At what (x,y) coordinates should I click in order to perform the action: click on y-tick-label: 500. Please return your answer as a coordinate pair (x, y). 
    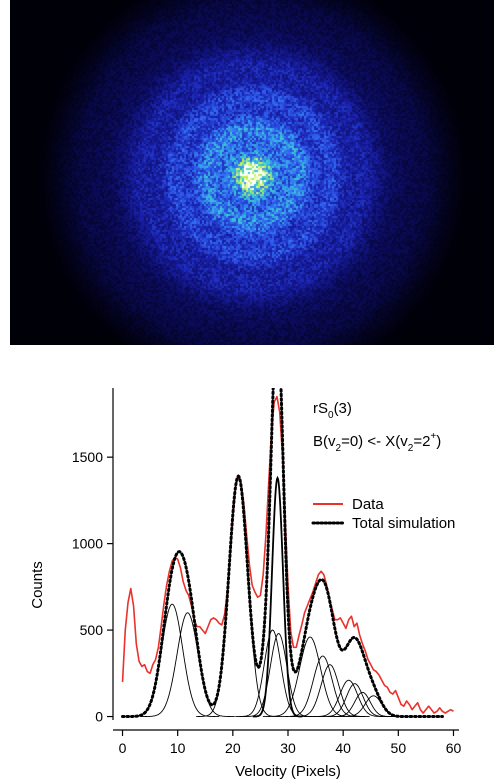
    Looking at the image, I should click on (92, 630).